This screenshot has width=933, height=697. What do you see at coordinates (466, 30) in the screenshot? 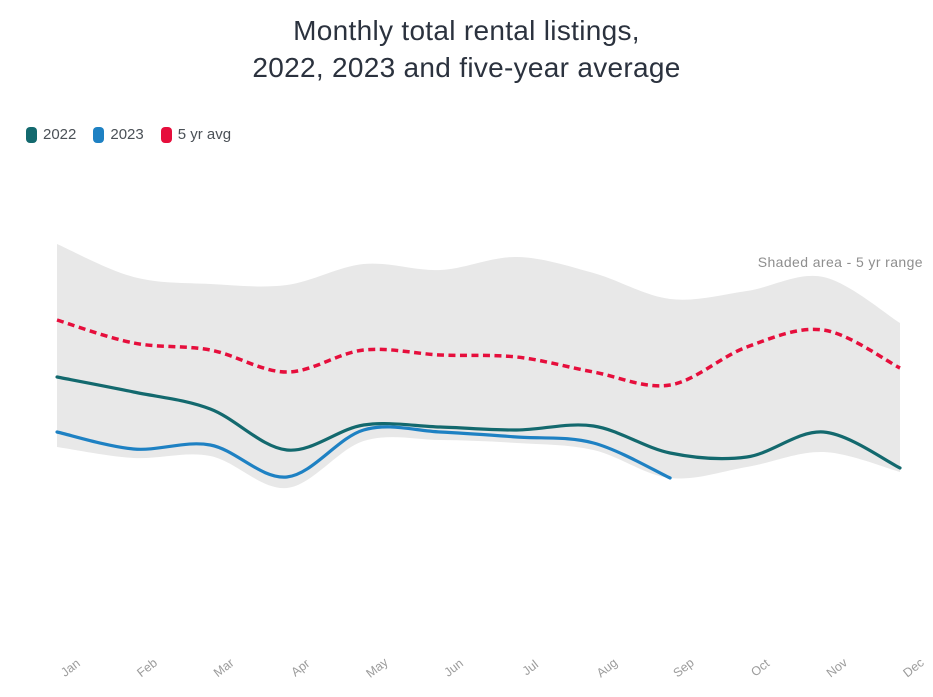
I see `chart-title-line1: Monthly total rental listings,` at bounding box center [466, 30].